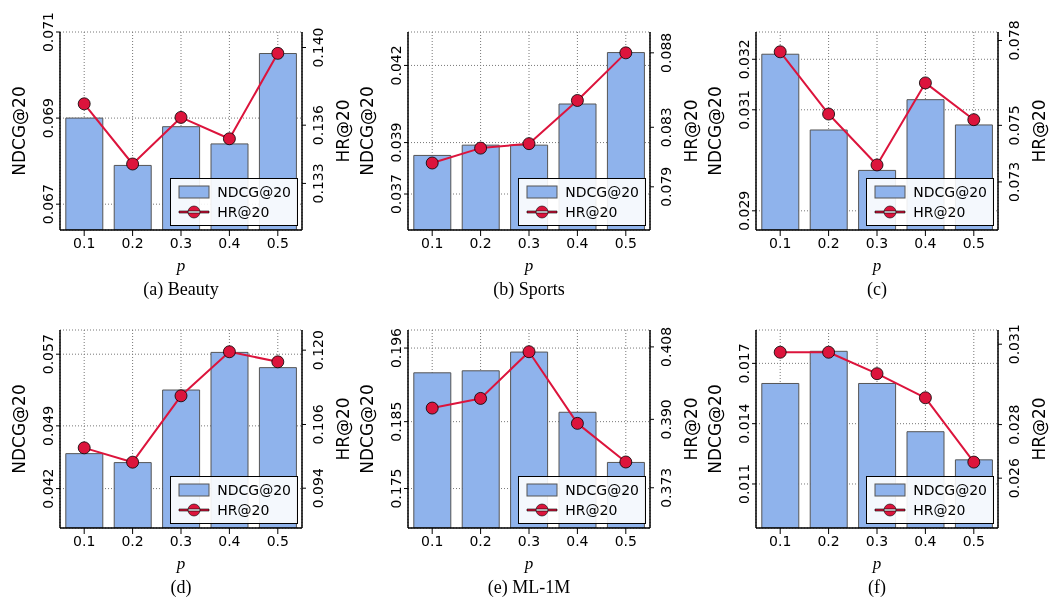  I want to click on y2-tick-label: 0.390, so click(666, 419).